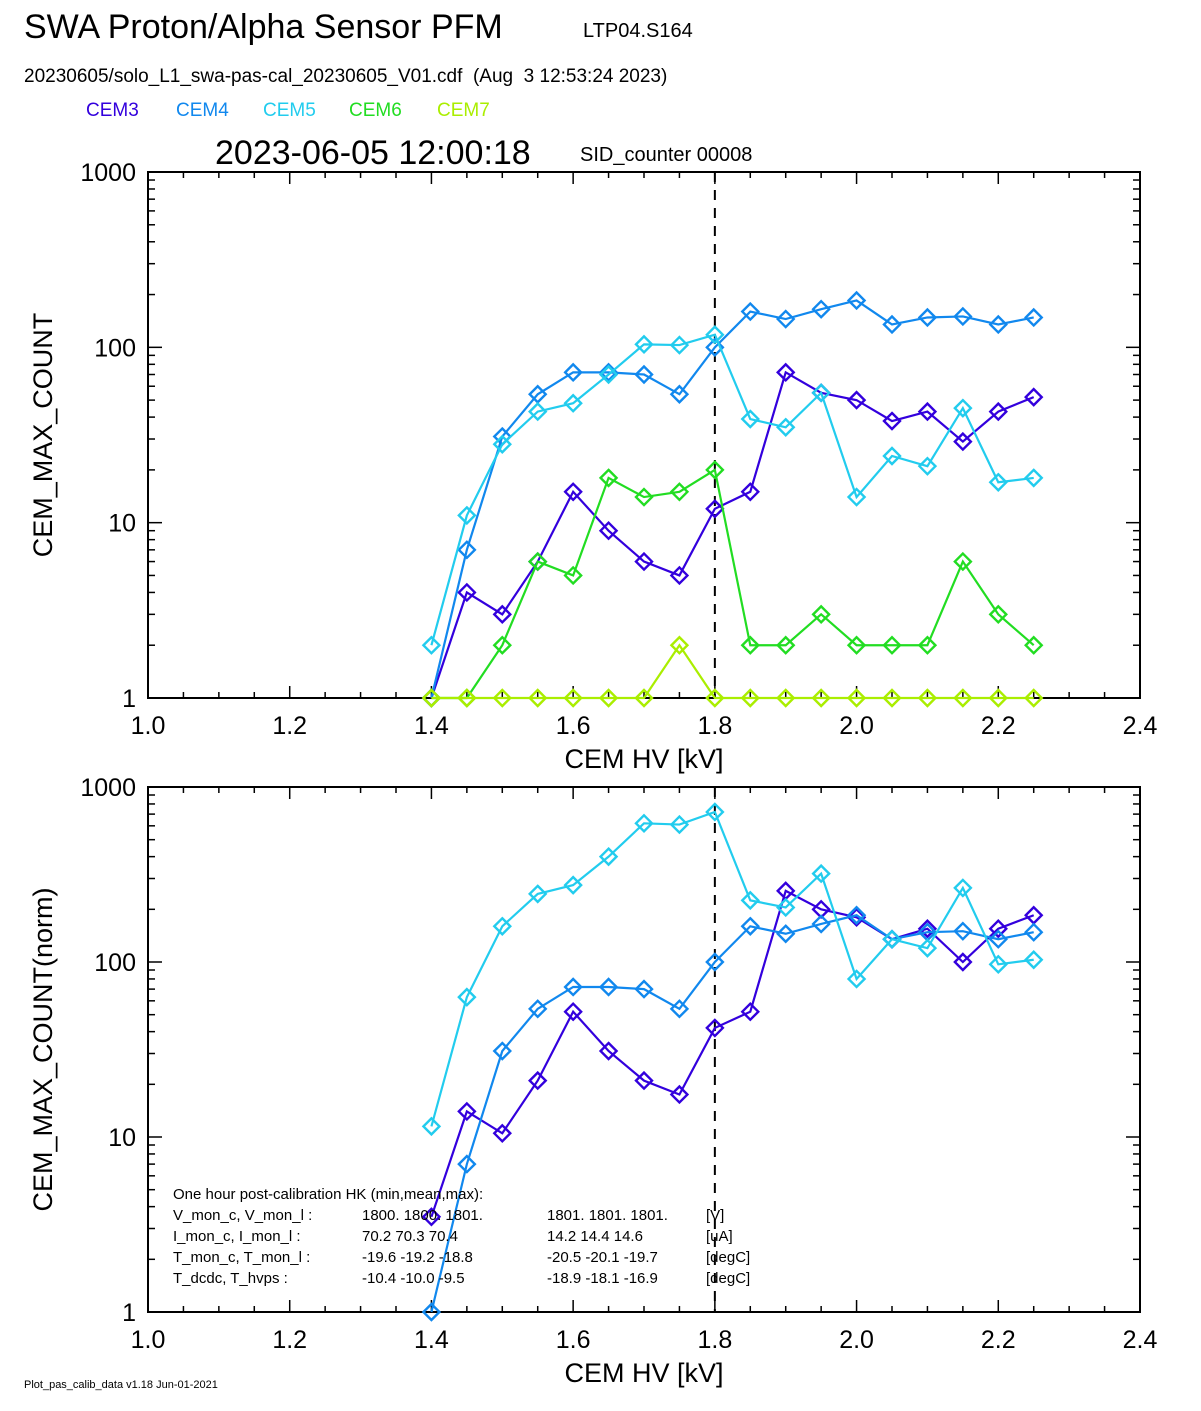 The image size is (1201, 1411). Describe the element at coordinates (602, 1278) in the screenshot. I see `hk-row-values-b: -18.9 -18.1 -16.9` at that location.